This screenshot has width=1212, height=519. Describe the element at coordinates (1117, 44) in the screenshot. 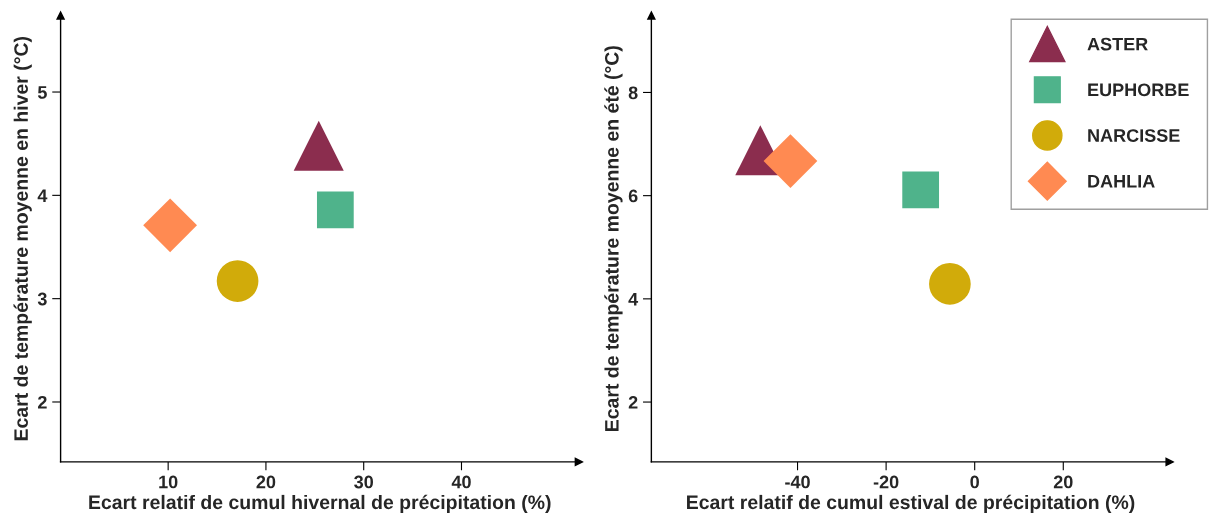

I see `legend-label: ASTER` at that location.